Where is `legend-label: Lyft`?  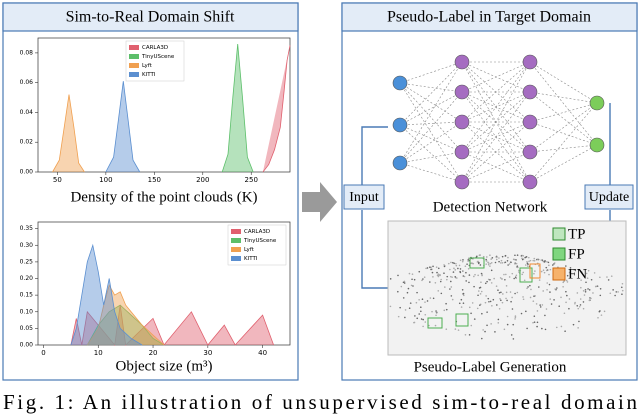 legend-label: Lyft is located at coordinates (249, 250).